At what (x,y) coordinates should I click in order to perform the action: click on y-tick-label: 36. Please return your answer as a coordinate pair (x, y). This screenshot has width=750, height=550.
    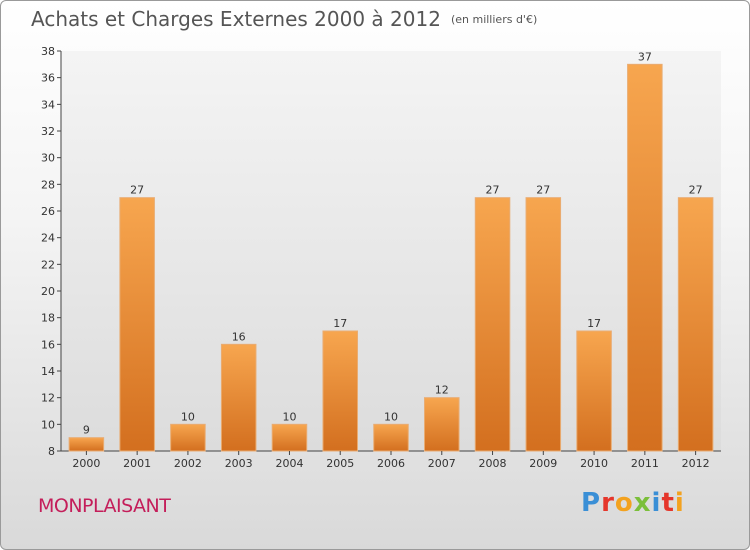
    Looking at the image, I should click on (48, 78).